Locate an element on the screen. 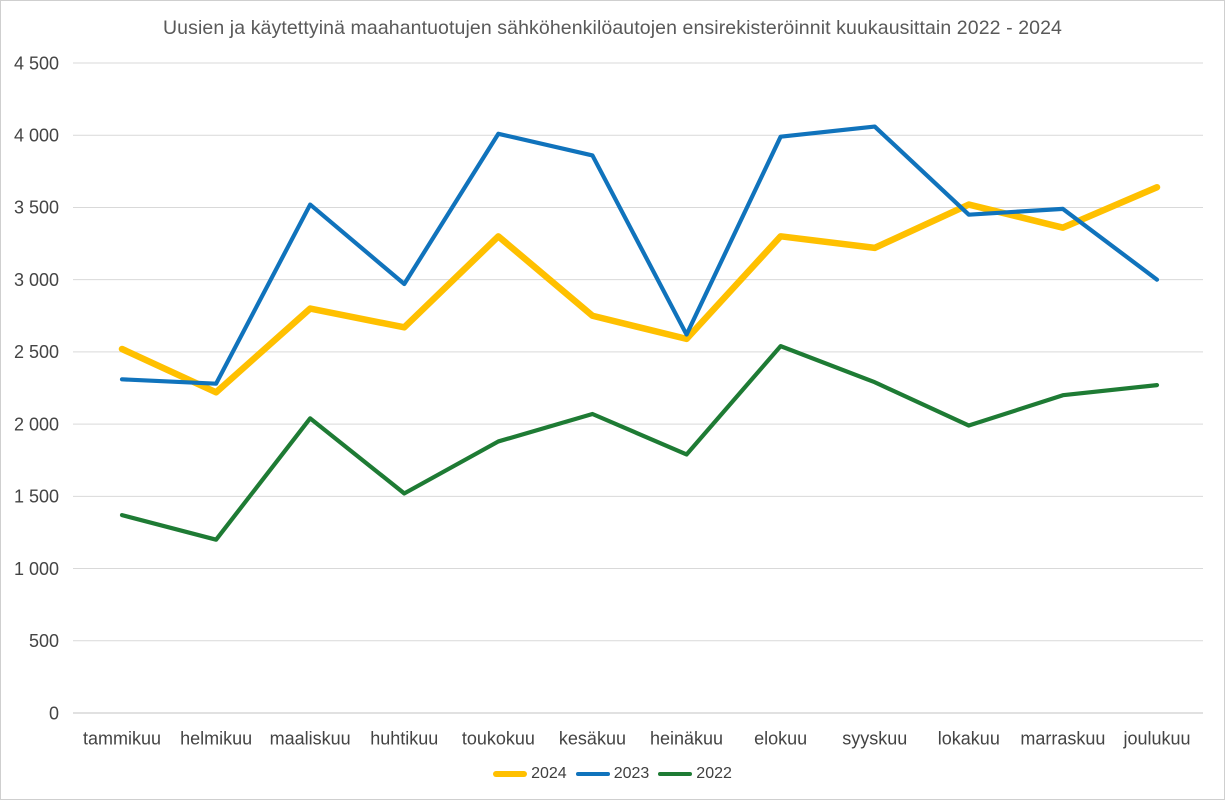 Image resolution: width=1225 pixels, height=800 pixels. x-tick-label: maaliskuu is located at coordinates (310, 738).